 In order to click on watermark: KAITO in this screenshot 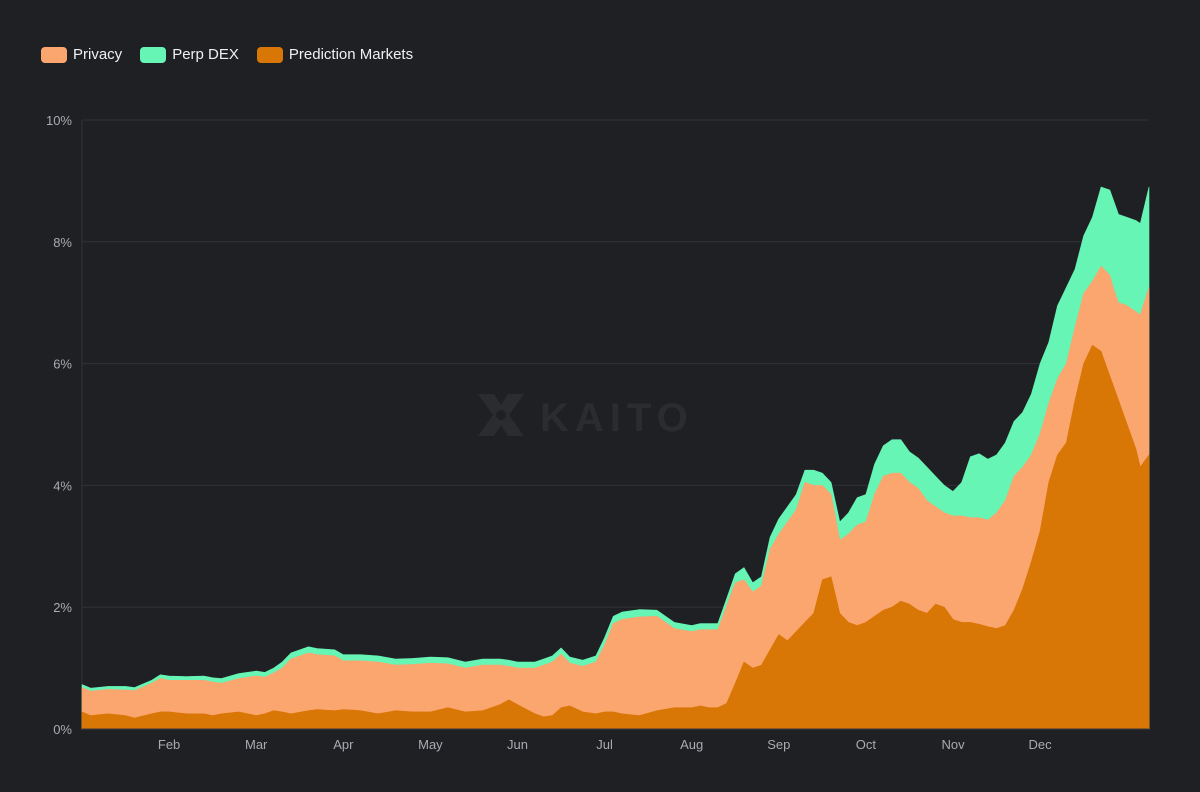, I will do `click(586, 417)`.